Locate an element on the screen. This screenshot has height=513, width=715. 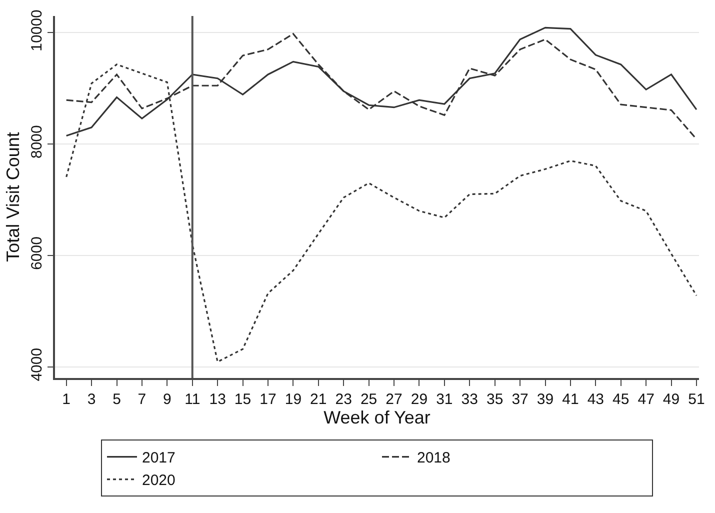
y-tick-label: 6000 is located at coordinates (37, 253).